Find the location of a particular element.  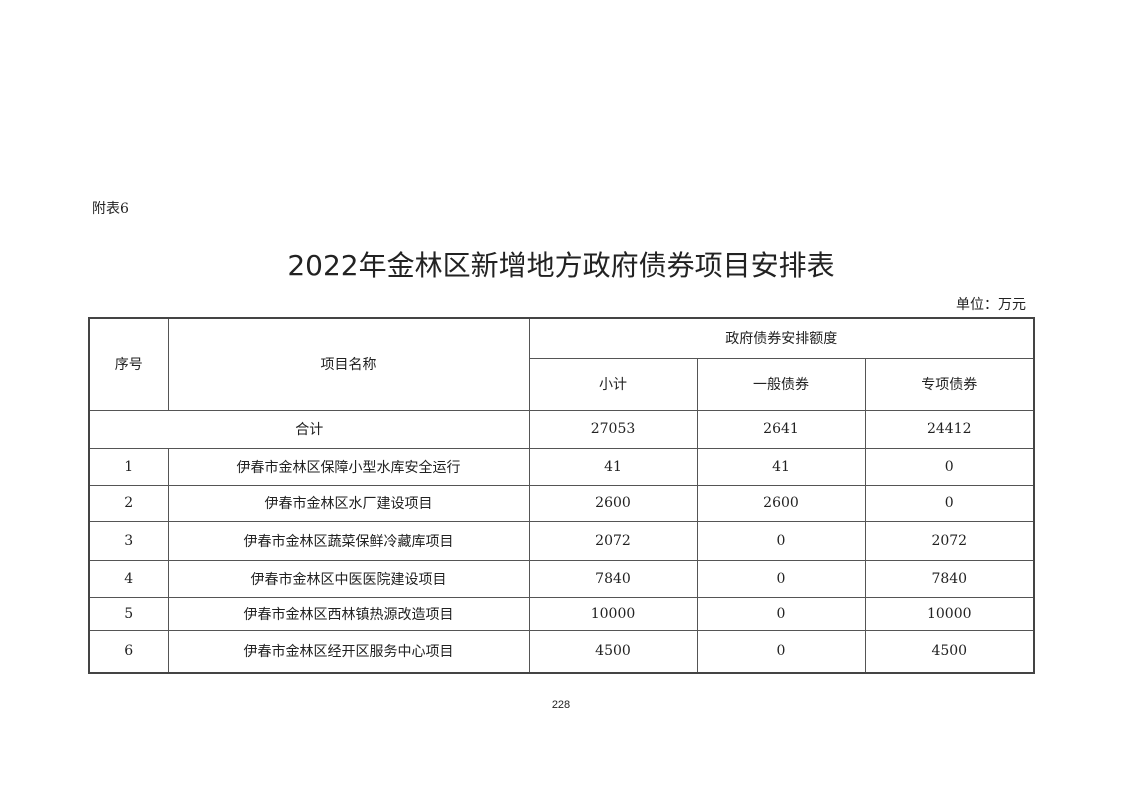

cell-name: 伊春市金林区西林镇热源改造项目 is located at coordinates (348, 613).